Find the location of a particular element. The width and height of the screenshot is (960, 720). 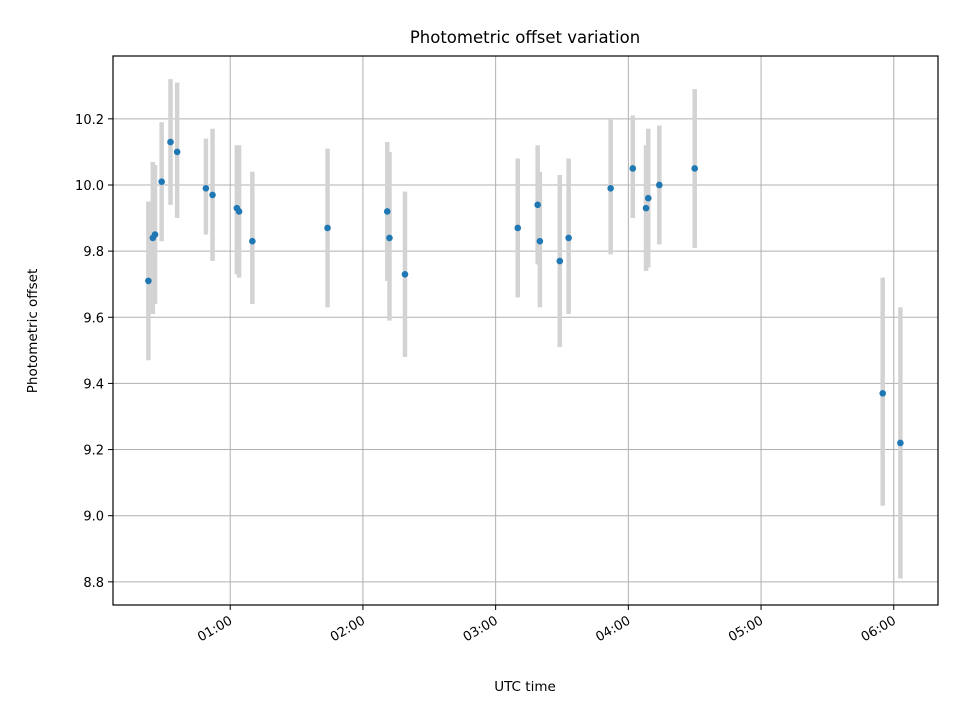

chart-title: Photometric offset variation is located at coordinates (525, 37).